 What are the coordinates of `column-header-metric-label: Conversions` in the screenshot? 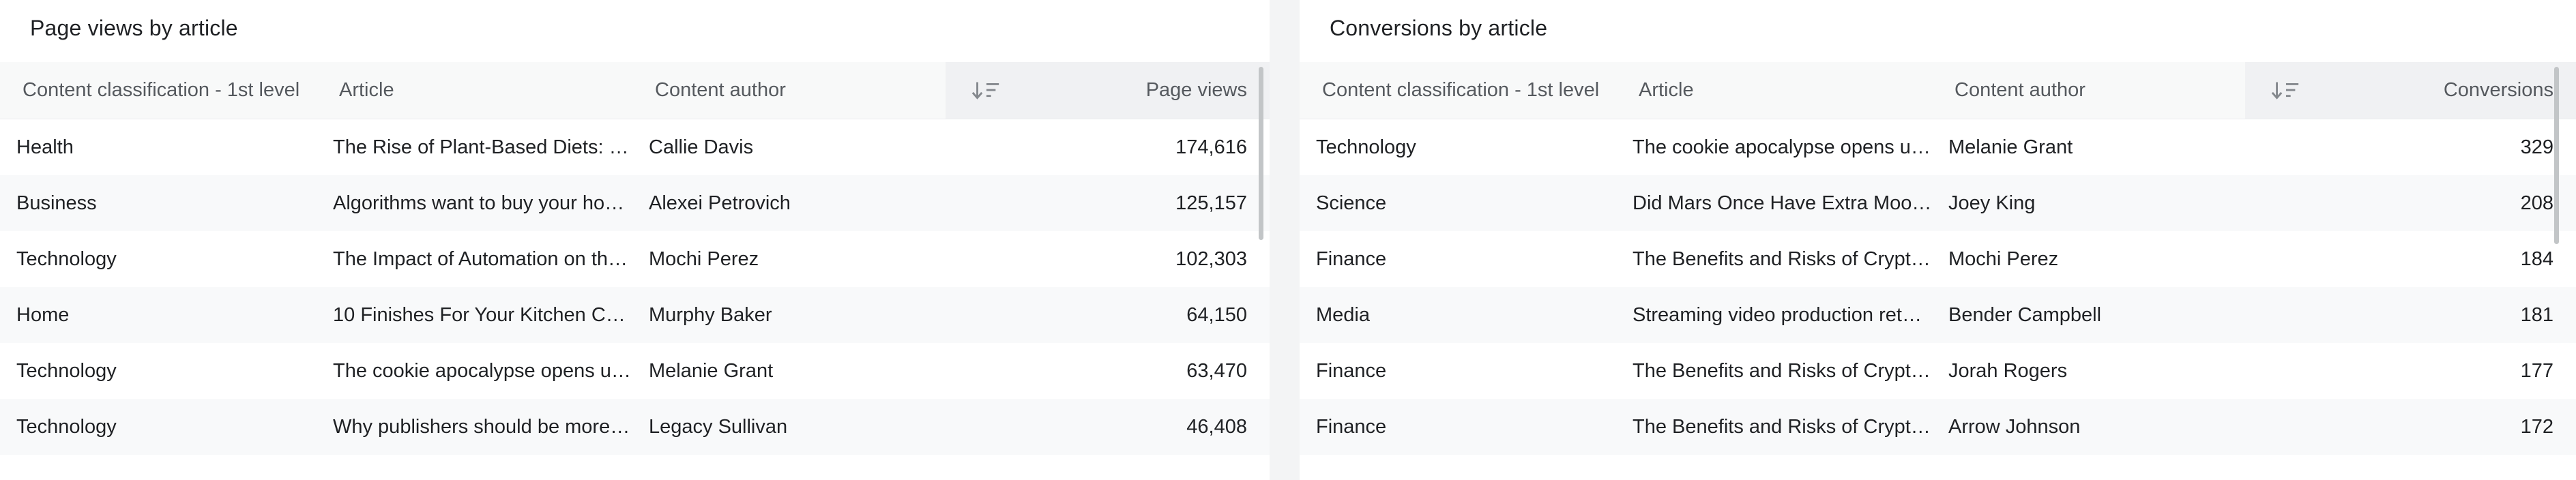 It's located at (2498, 90).